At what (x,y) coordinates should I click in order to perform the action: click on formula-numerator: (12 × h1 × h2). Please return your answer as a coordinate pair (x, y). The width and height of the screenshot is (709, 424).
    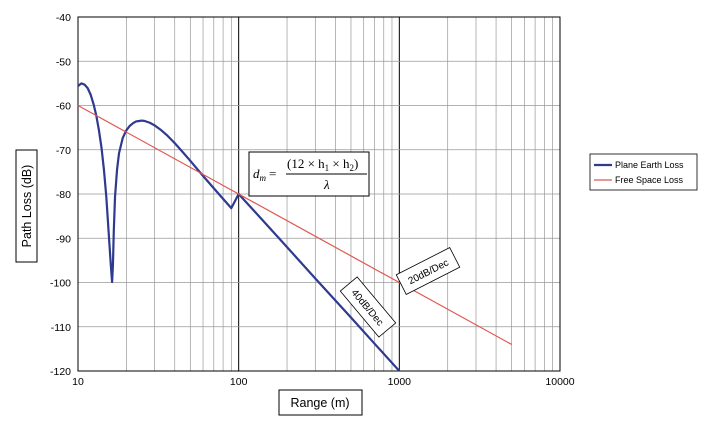
    Looking at the image, I should click on (322, 164).